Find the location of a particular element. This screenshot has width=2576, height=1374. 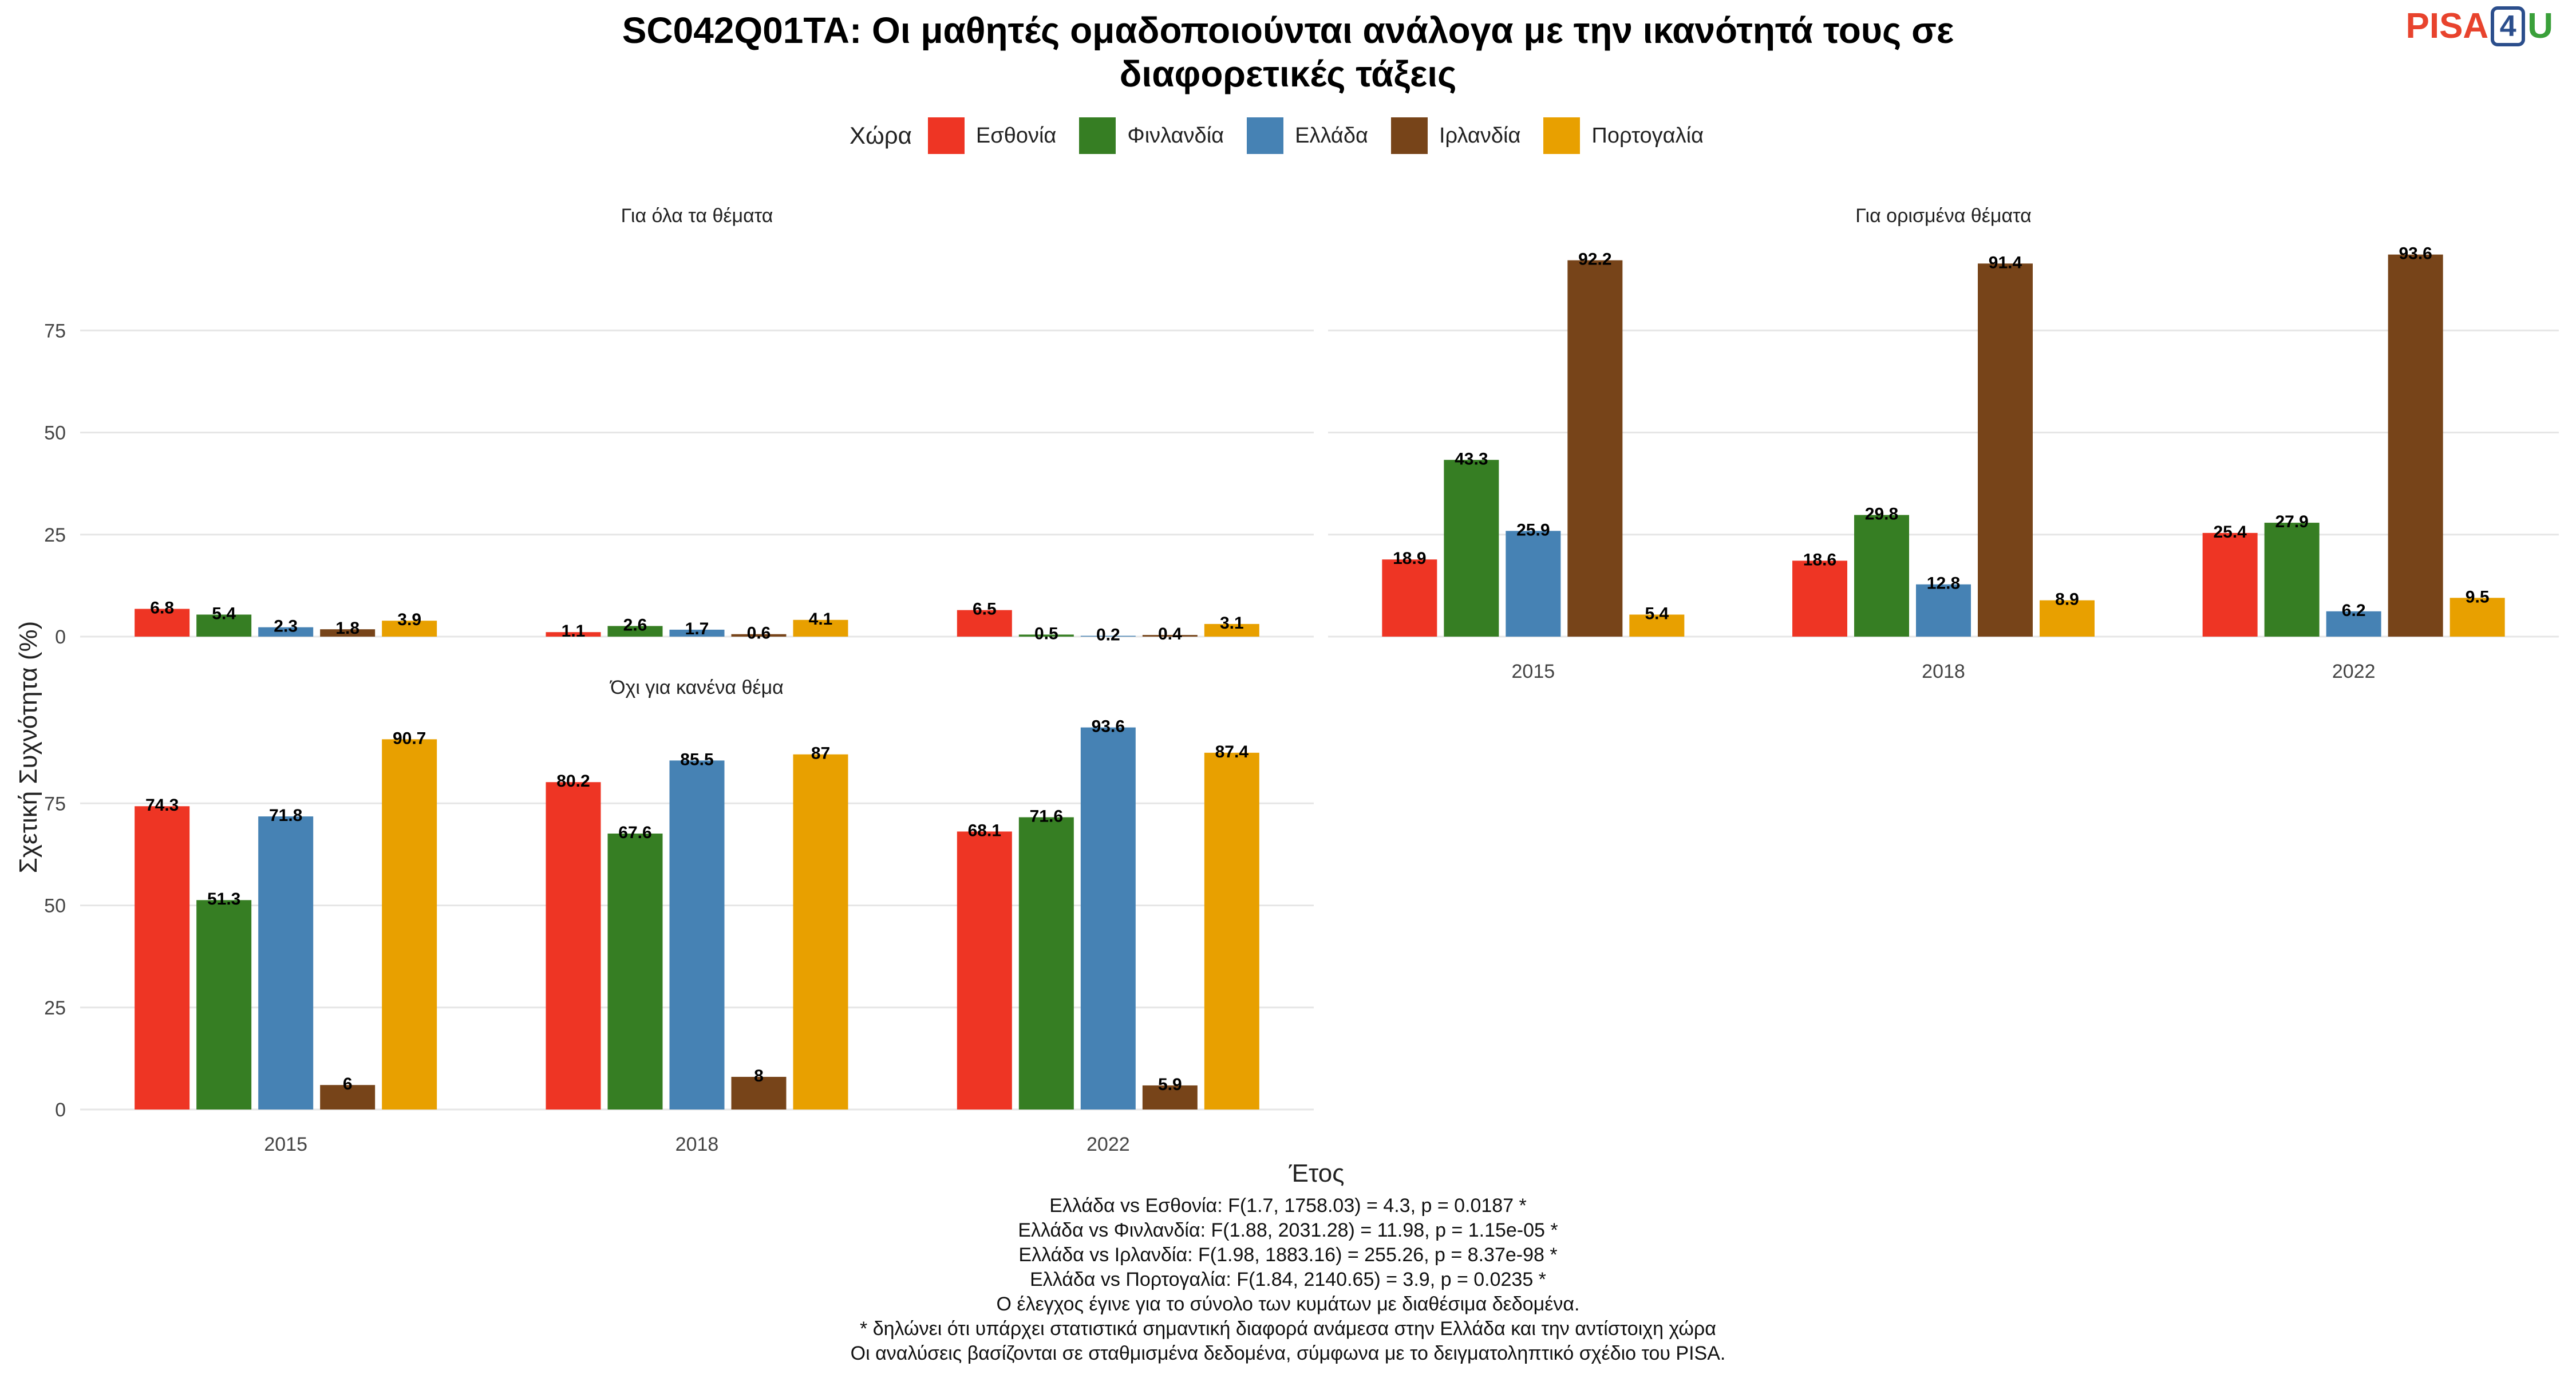

panel-title: Για όλα τα θέματα is located at coordinates (697, 216).